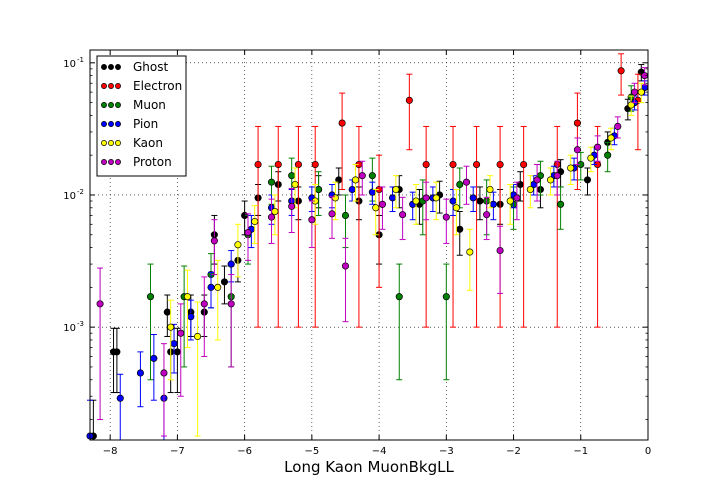 This screenshot has height=504, width=720. What do you see at coordinates (244, 451) in the screenshot?
I see `x-tick-label: −6` at bounding box center [244, 451].